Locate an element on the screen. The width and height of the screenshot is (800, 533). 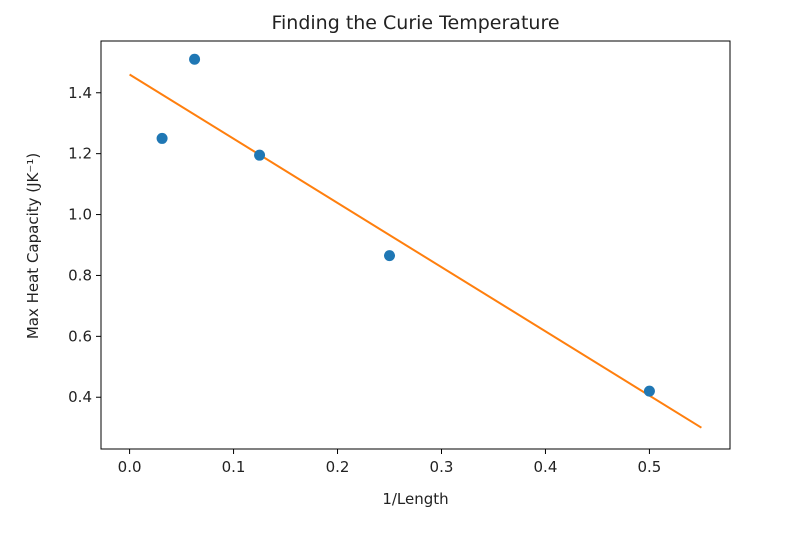
y-tick-label: 0.6 is located at coordinates (80, 336).